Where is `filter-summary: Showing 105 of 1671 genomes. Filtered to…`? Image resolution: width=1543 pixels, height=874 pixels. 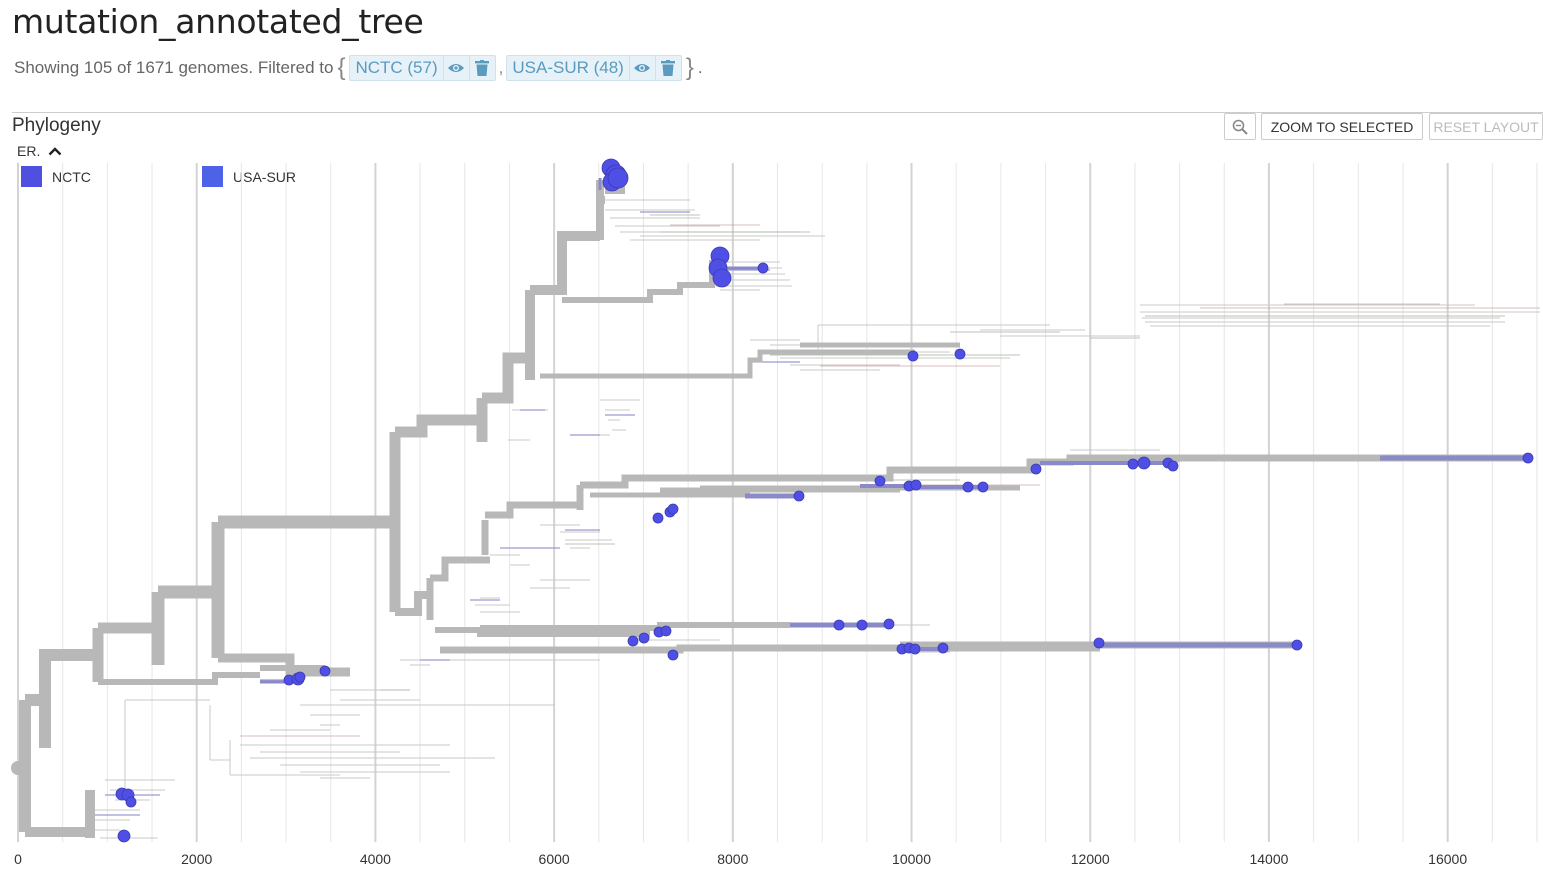
filter-summary: Showing 105 of 1671 genomes. Filtered to… is located at coordinates (358, 68).